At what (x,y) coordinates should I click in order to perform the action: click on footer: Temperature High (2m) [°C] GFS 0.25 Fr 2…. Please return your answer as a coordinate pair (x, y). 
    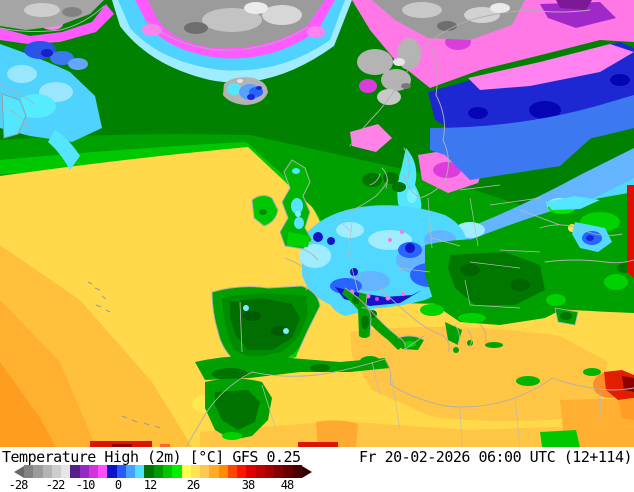
    Looking at the image, I should click on (317, 469).